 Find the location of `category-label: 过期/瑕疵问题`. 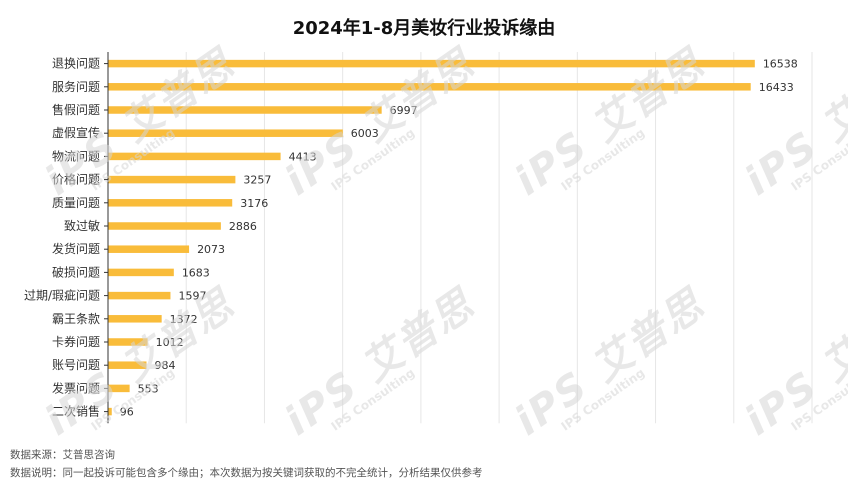

category-label: 过期/瑕疵问题 is located at coordinates (62, 295).